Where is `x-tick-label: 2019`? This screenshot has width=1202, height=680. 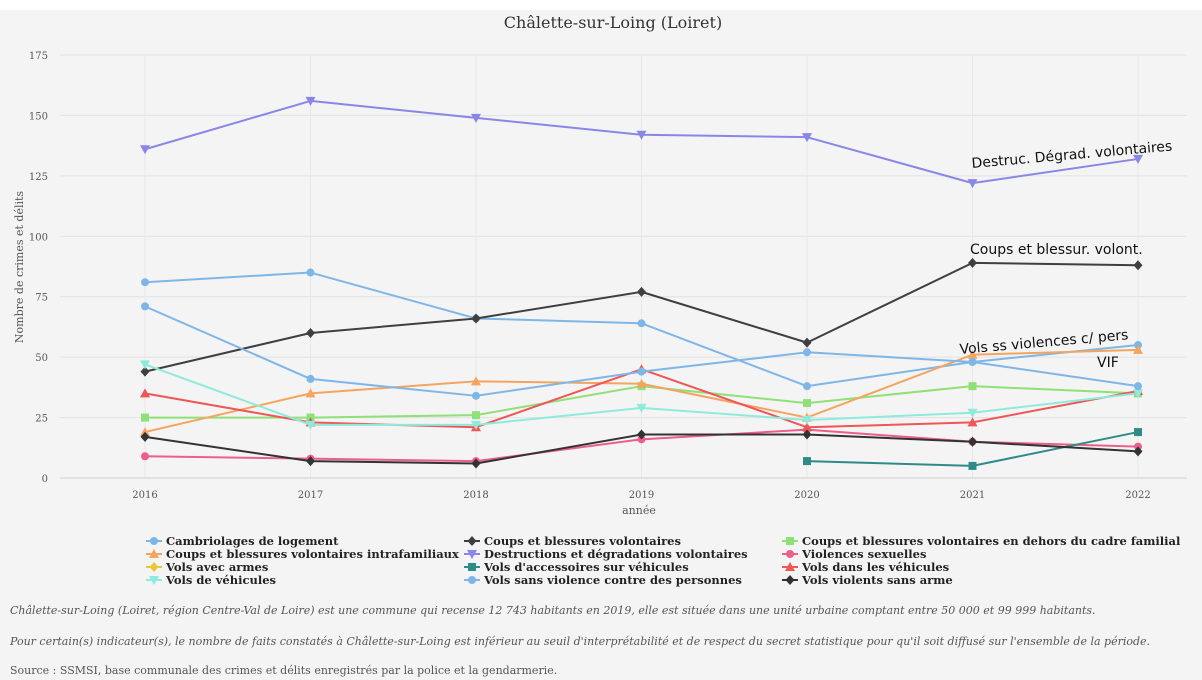
x-tick-label: 2019 is located at coordinates (641, 495).